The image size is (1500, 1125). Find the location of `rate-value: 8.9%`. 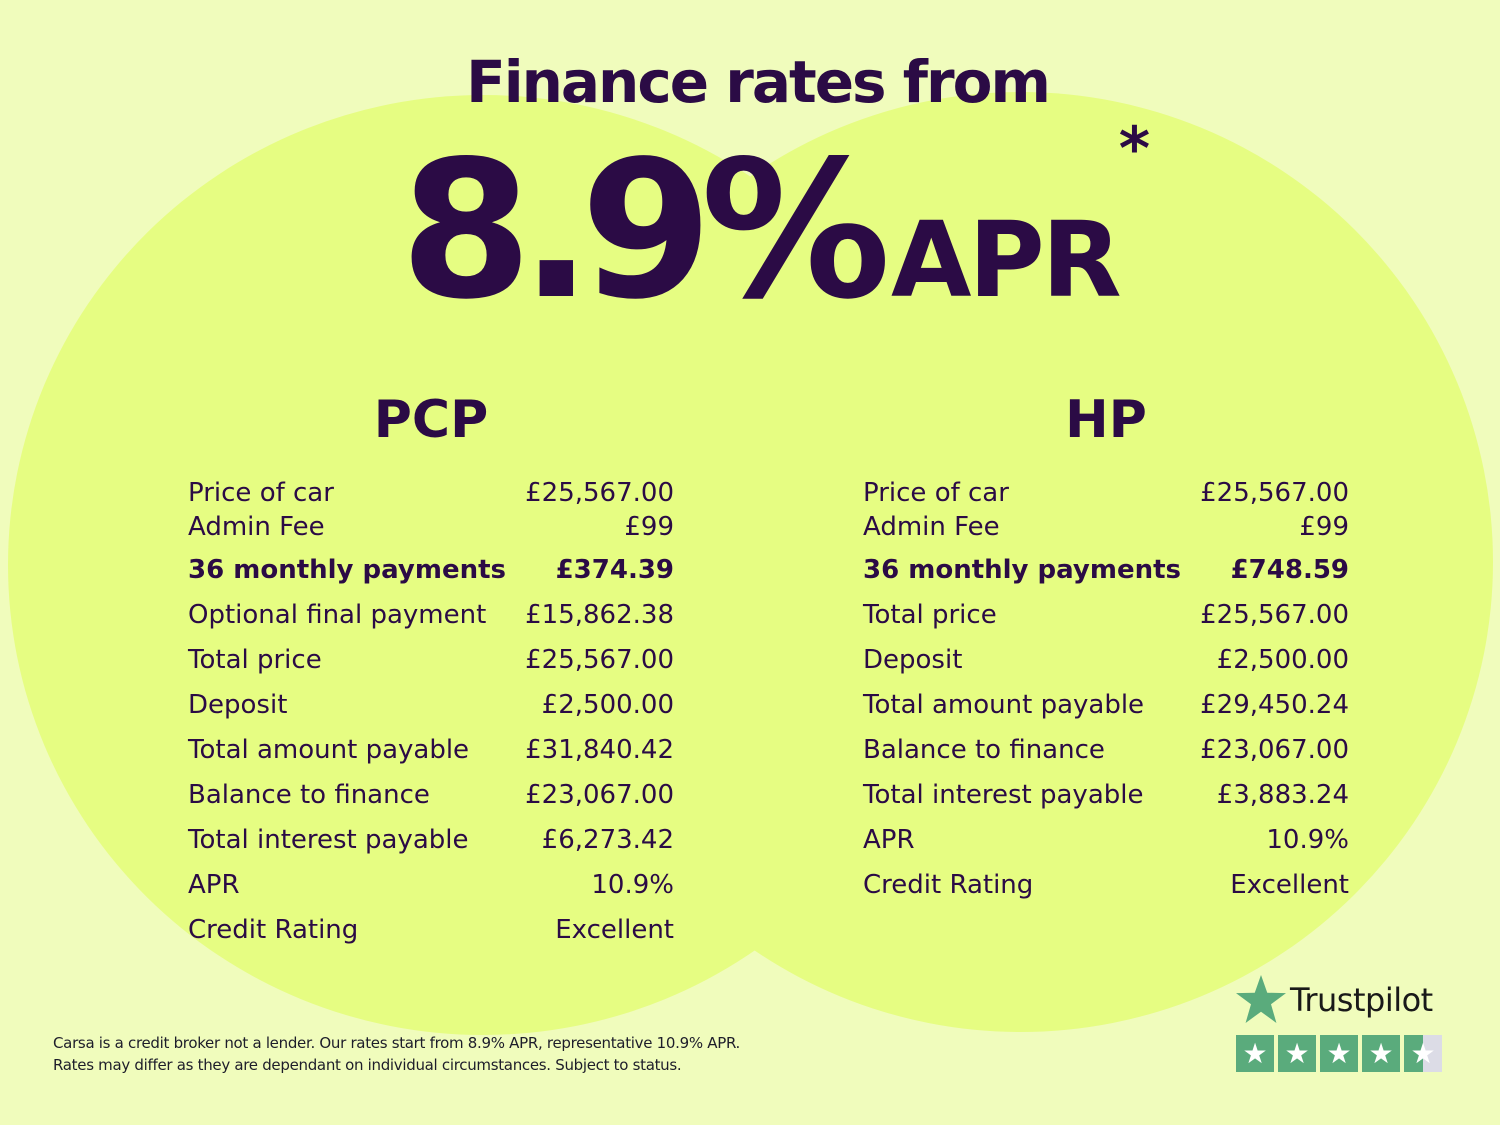

rate-value: 8.9% is located at coordinates (645, 230).